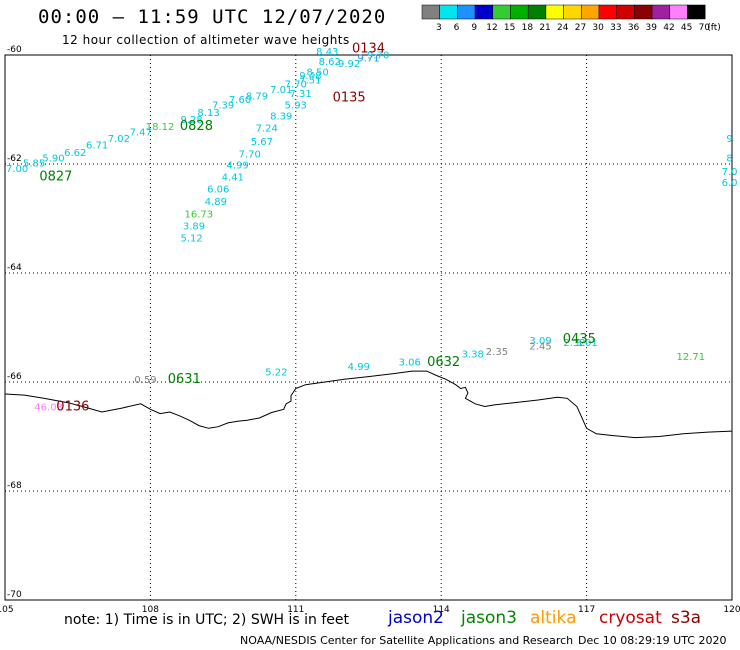 Image resolution: width=740 pixels, height=650 pixels. I want to click on antarctic-coastline, so click(368, 404).